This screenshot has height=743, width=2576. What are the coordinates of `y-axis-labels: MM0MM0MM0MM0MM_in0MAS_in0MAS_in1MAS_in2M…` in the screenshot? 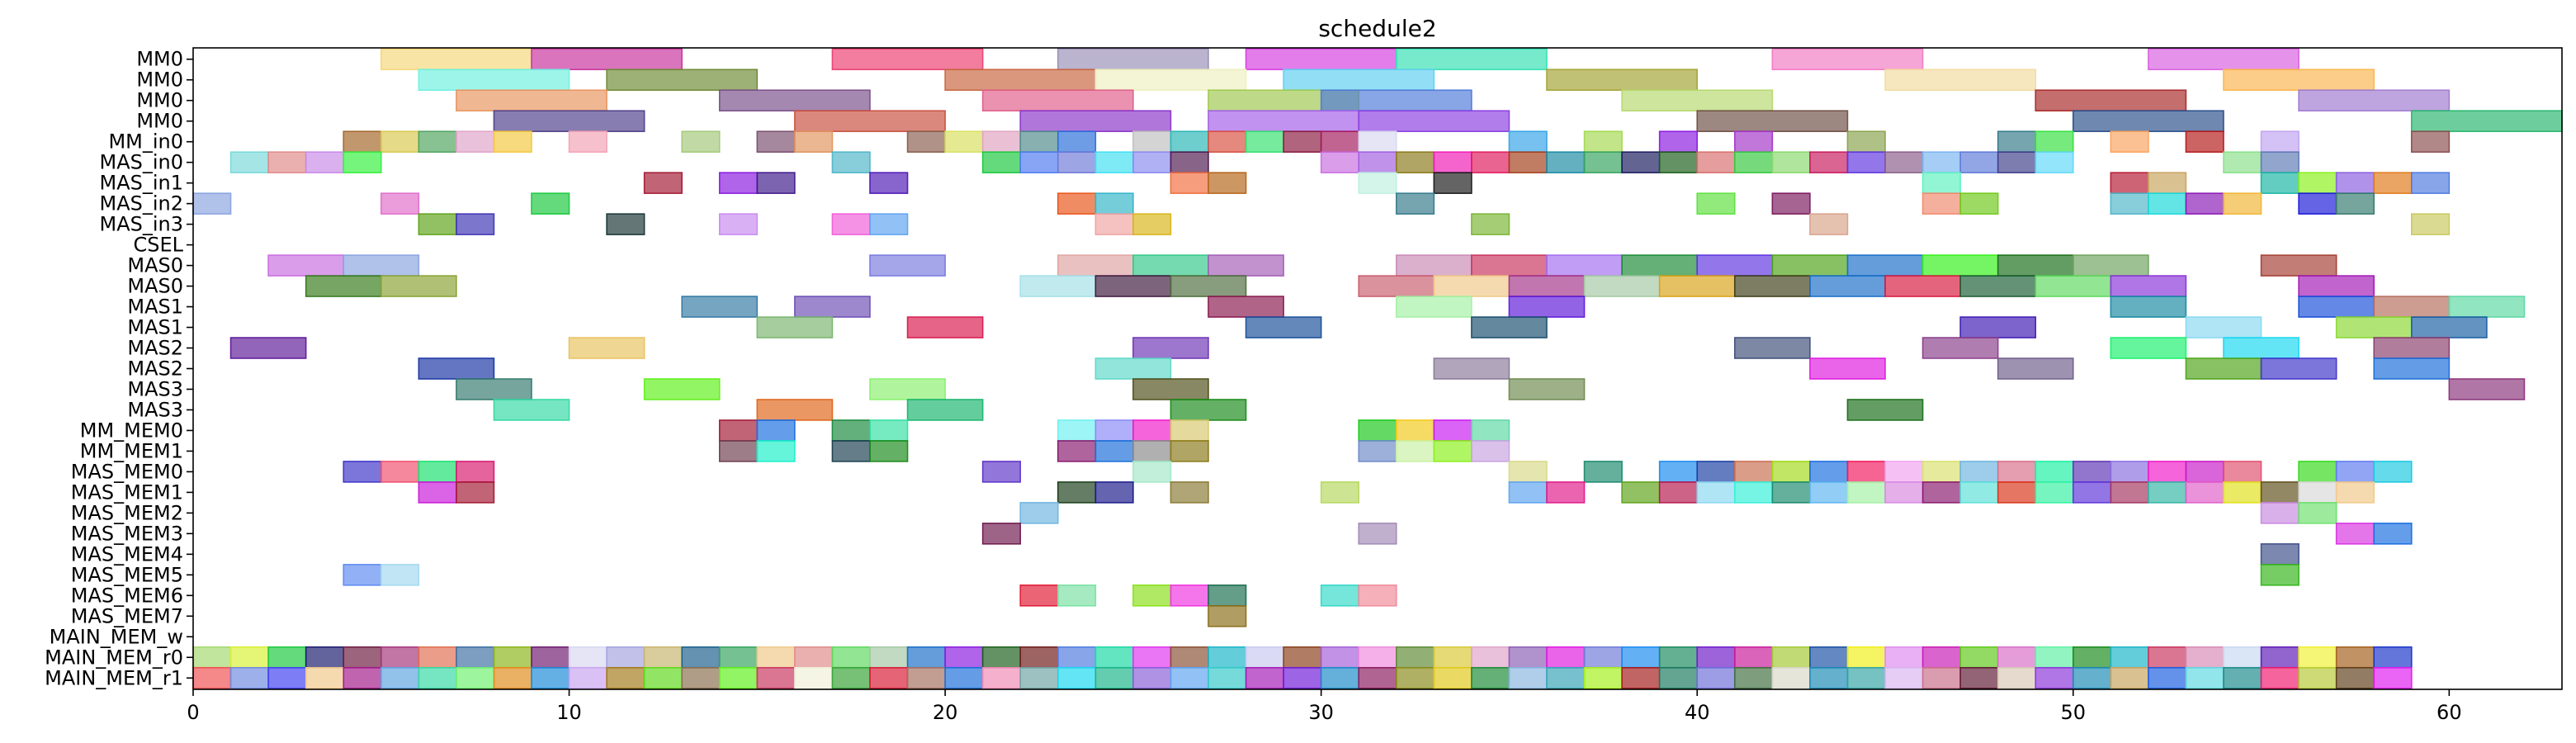 It's located at (119, 369).